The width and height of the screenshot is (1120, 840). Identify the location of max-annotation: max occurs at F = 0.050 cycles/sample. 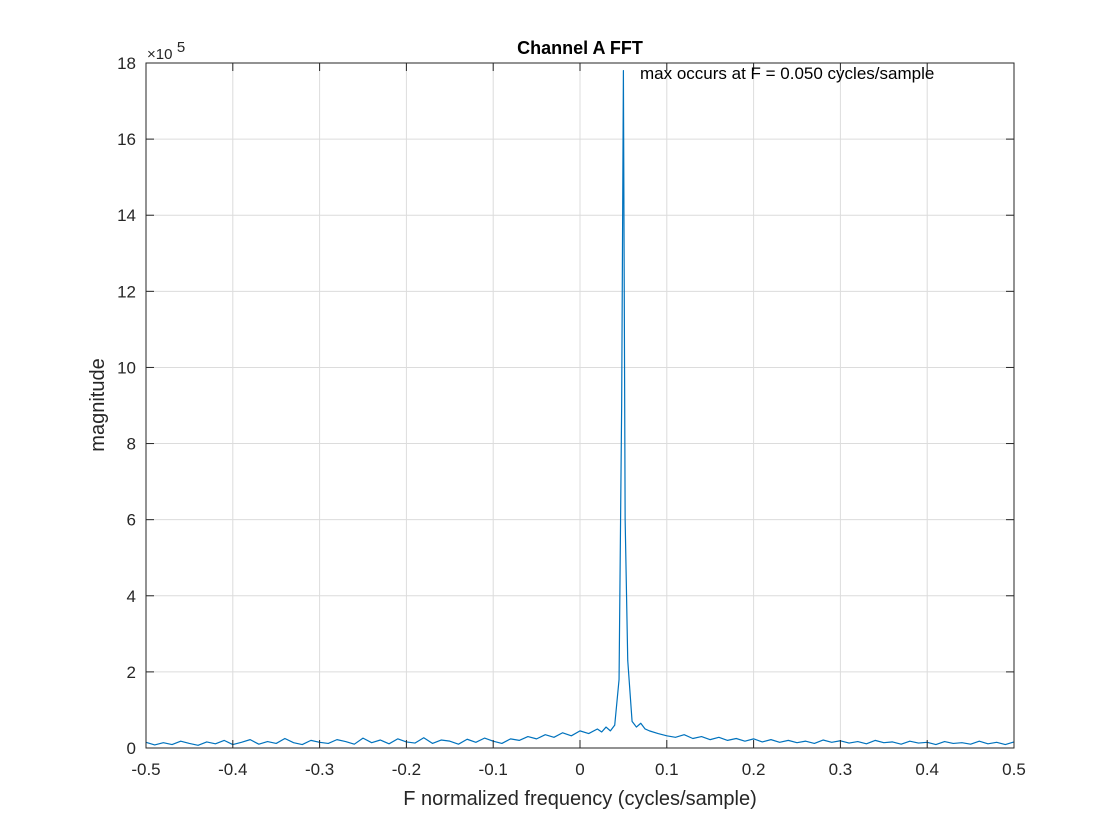
(787, 73).